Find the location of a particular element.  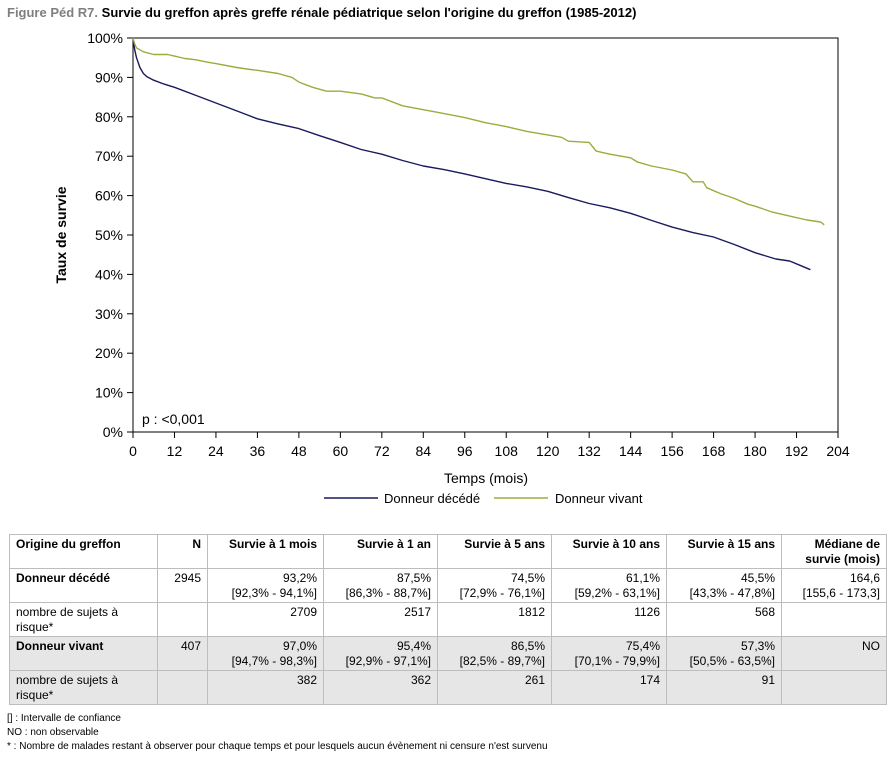

header-survie-15-ans: Survie à 15 ans is located at coordinates (724, 551).